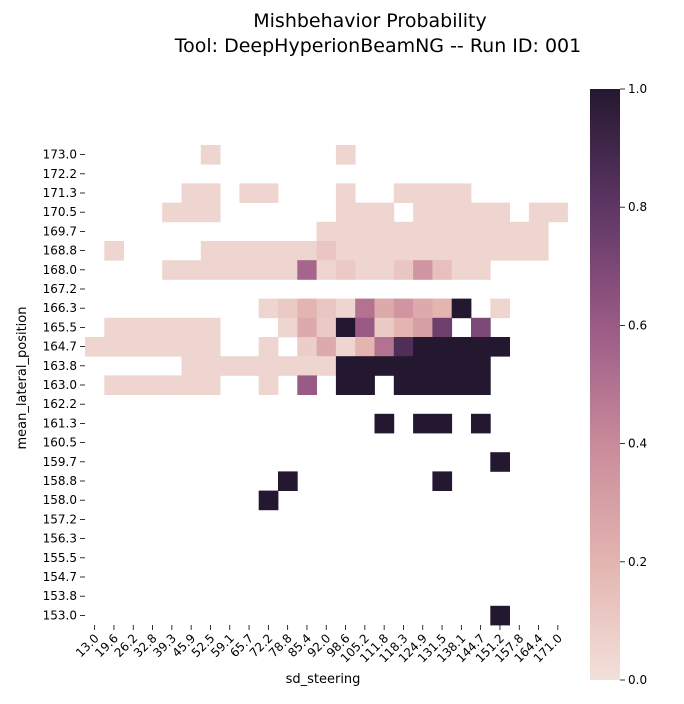 The height and width of the screenshot is (704, 684). Describe the element at coordinates (60, 404) in the screenshot. I see `y-tick-label: 162.2` at that location.